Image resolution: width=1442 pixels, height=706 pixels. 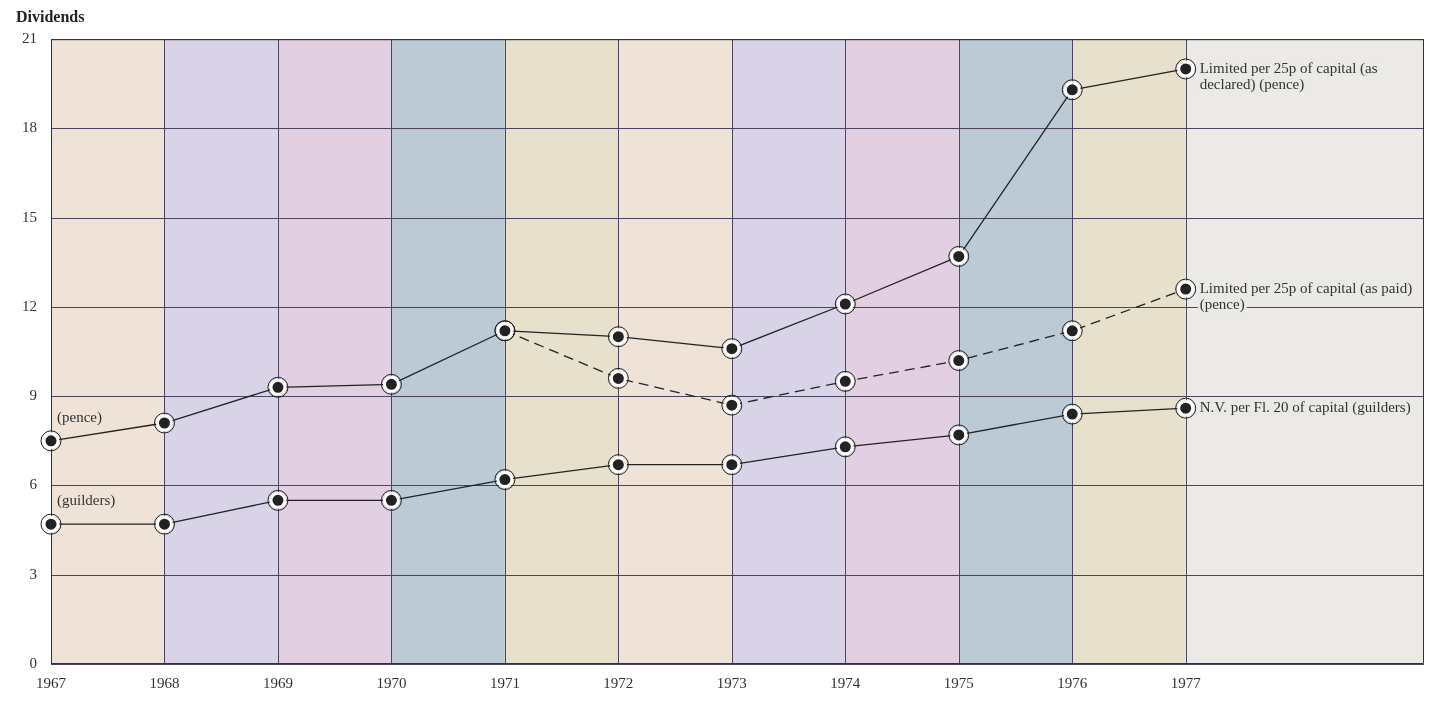 I want to click on annotation: (guilders), so click(x=86, y=501).